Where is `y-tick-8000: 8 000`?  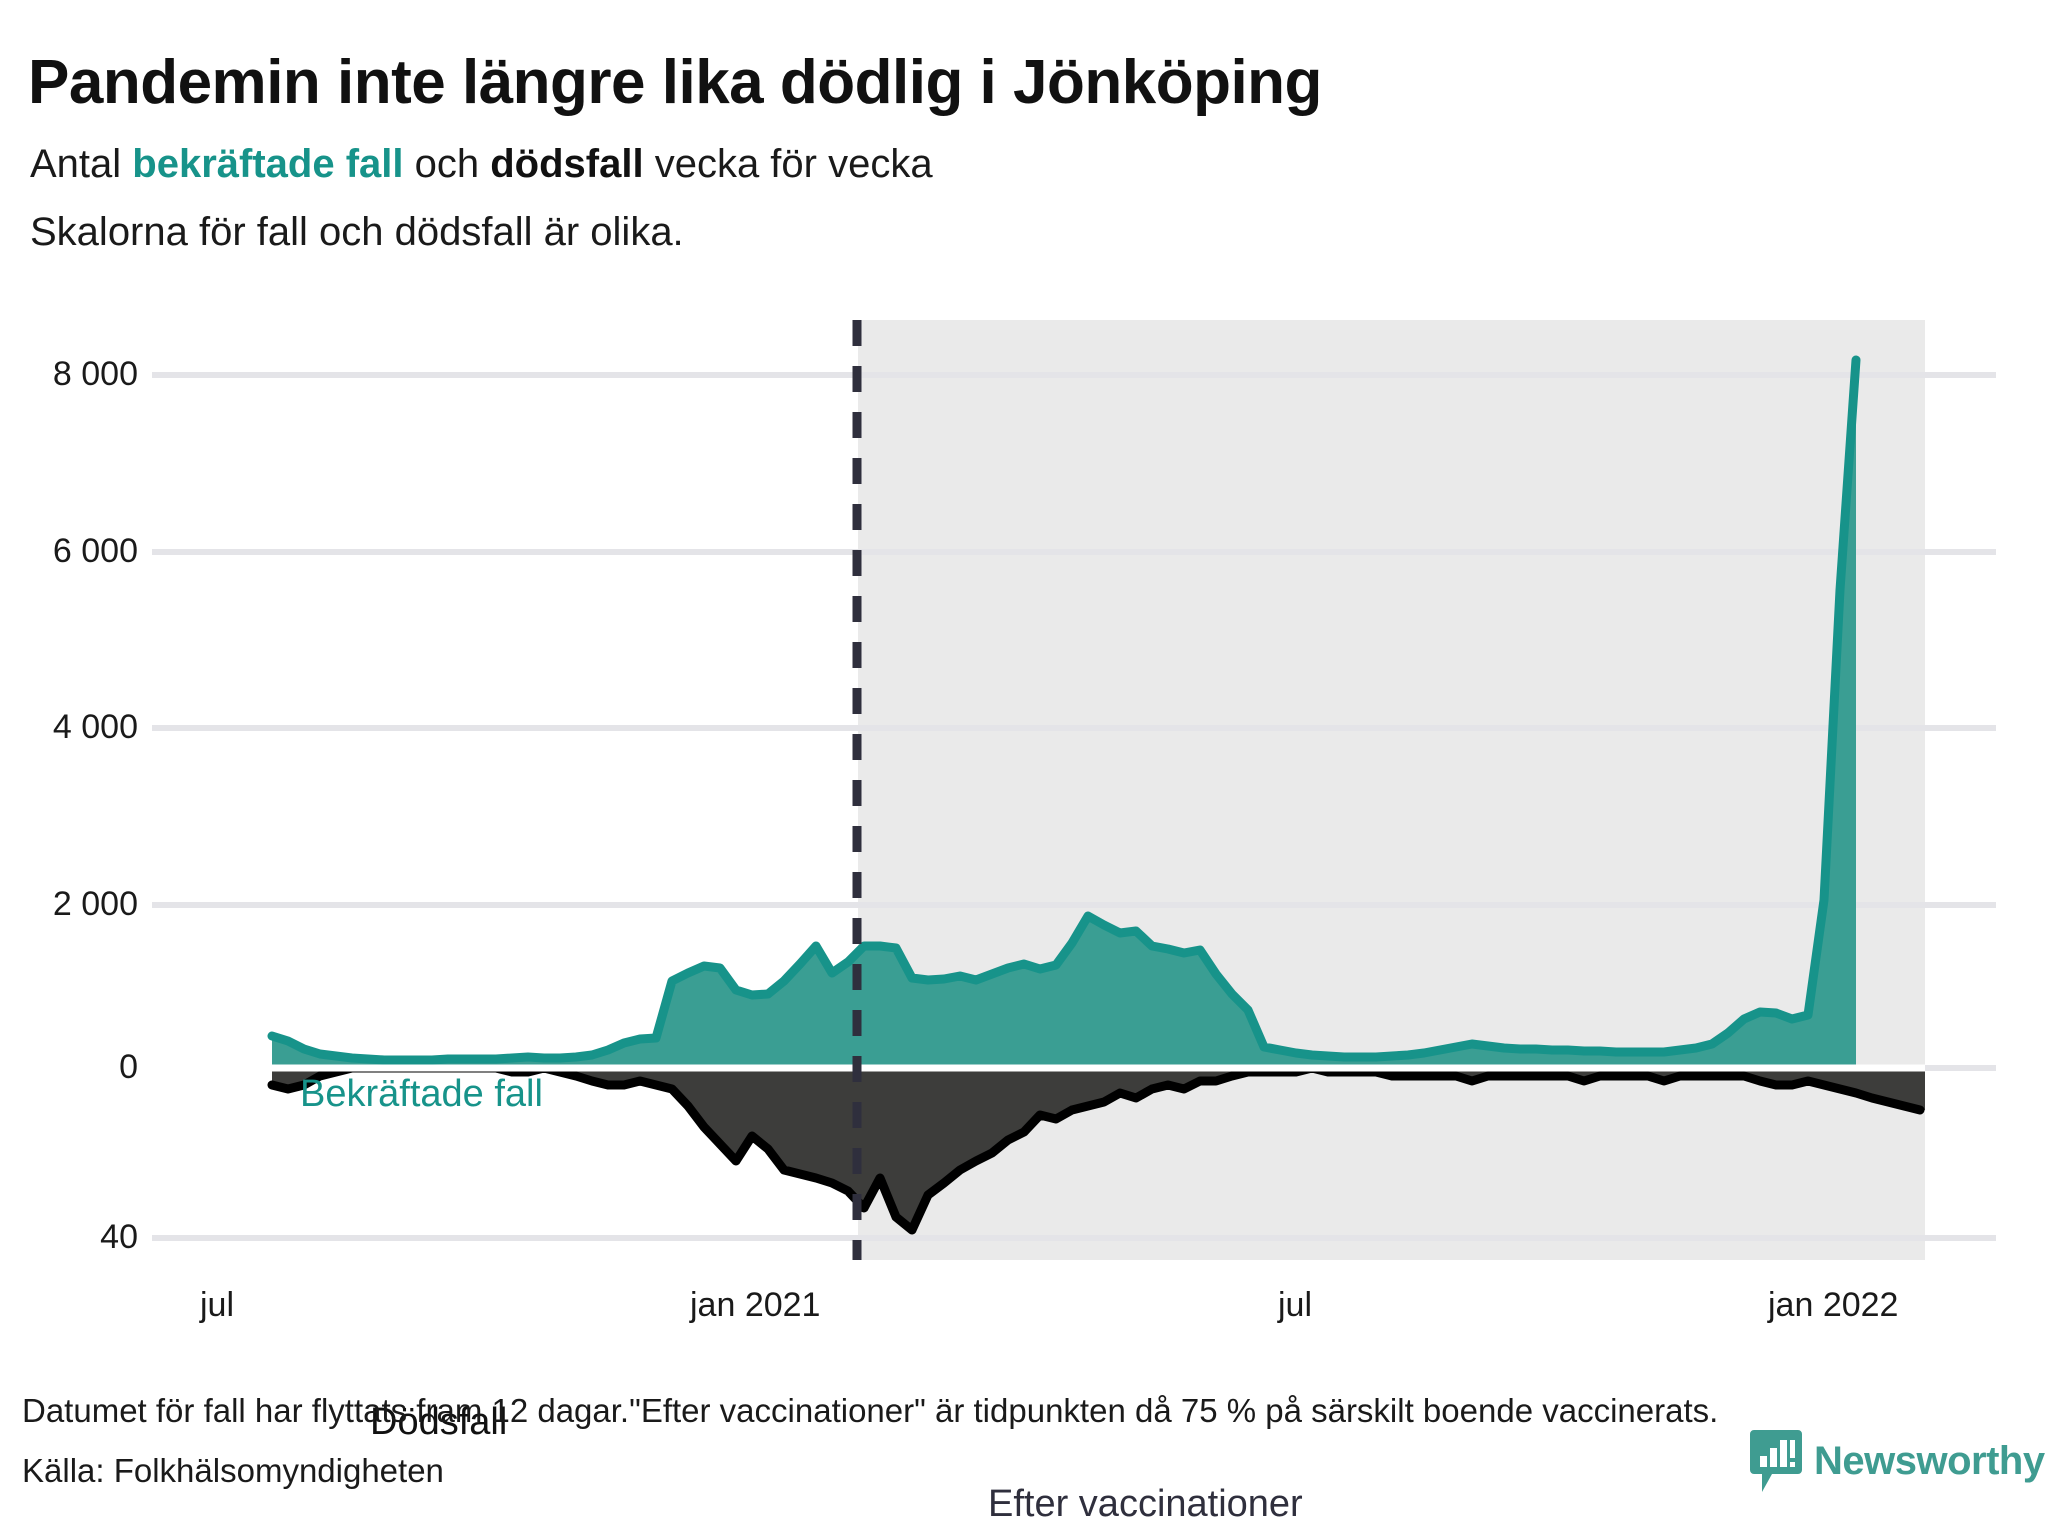
y-tick-8000: 8 000 is located at coordinates (95, 374).